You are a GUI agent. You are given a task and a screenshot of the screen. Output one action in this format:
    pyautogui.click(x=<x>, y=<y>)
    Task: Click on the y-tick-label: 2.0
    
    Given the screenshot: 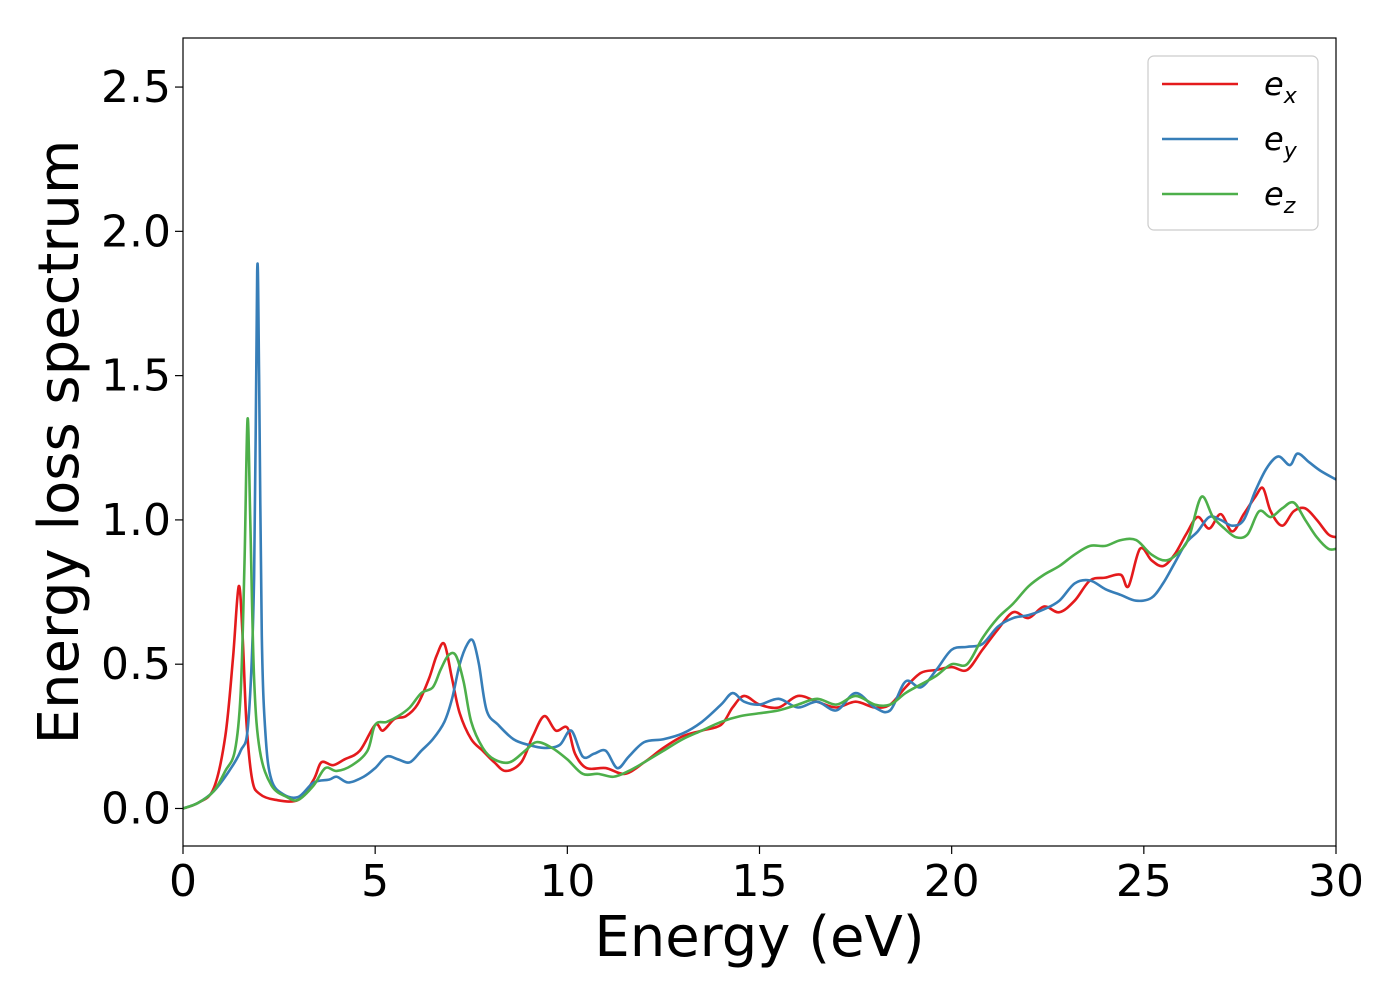 What is the action you would take?
    pyautogui.click(x=136, y=231)
    